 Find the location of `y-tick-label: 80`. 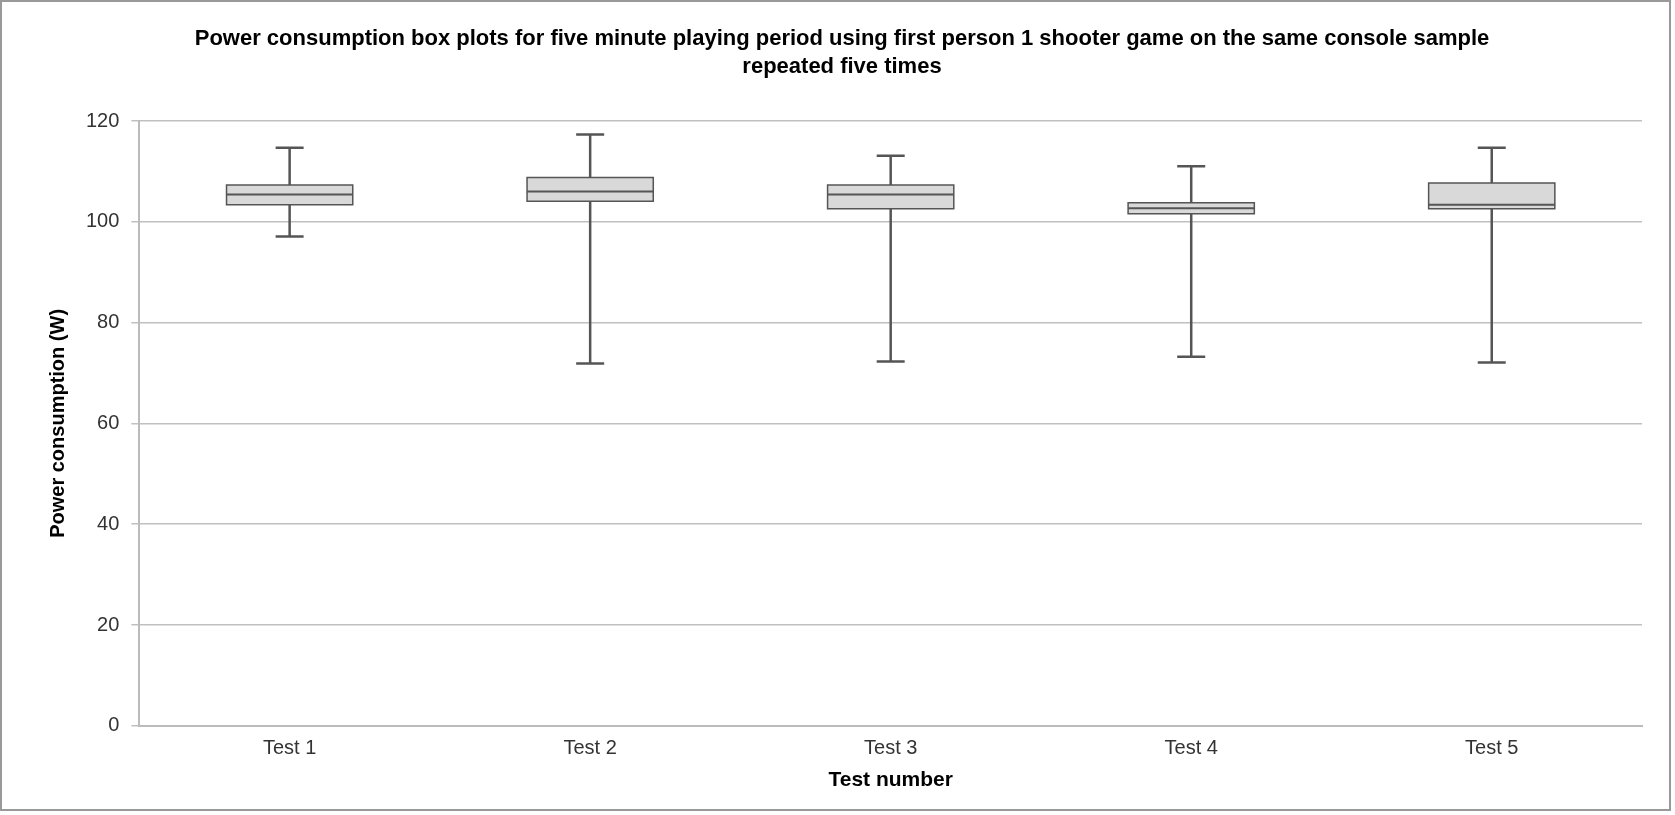

y-tick-label: 80 is located at coordinates (108, 321).